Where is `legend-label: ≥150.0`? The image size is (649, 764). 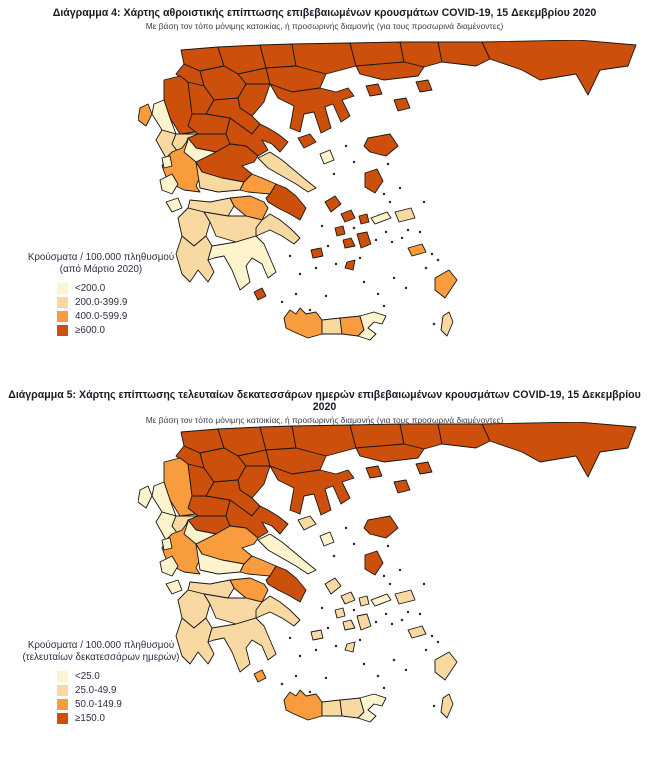
legend-label: ≥150.0 is located at coordinates (90, 719).